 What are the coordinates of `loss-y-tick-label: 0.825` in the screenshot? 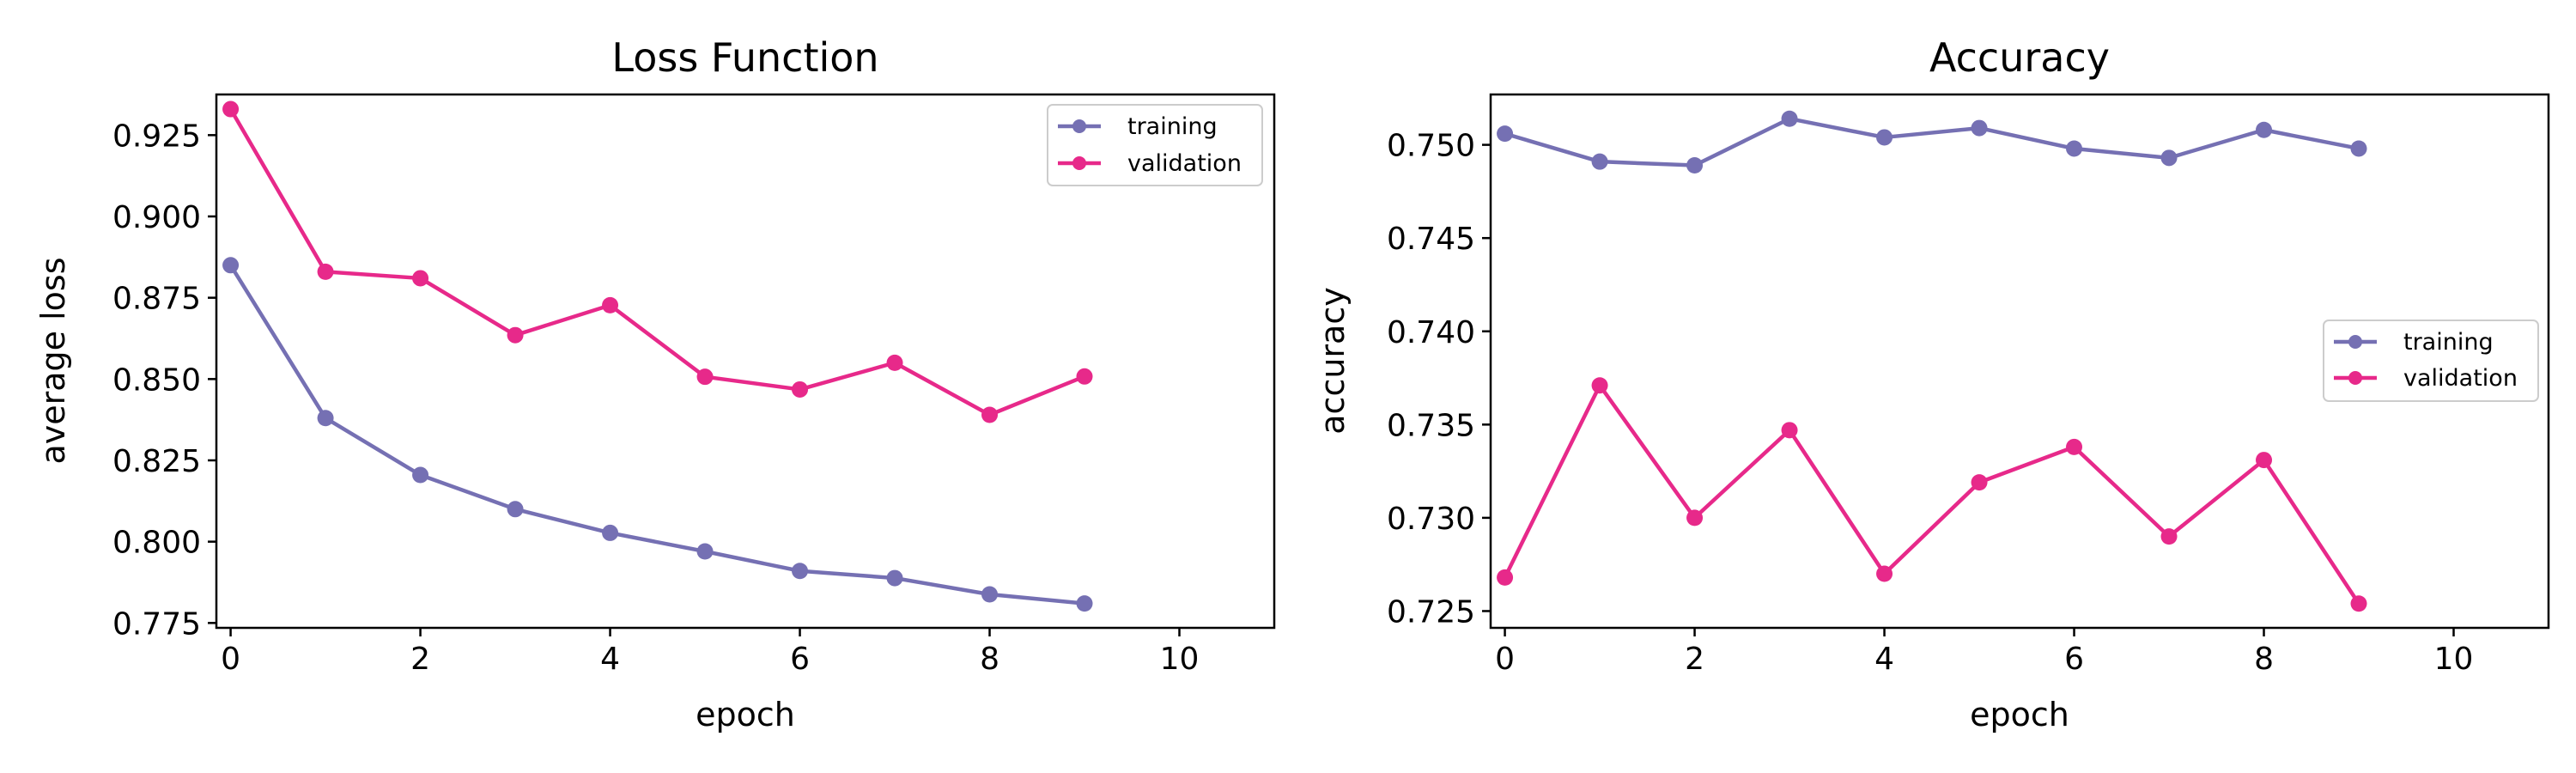 It's located at (156, 462).